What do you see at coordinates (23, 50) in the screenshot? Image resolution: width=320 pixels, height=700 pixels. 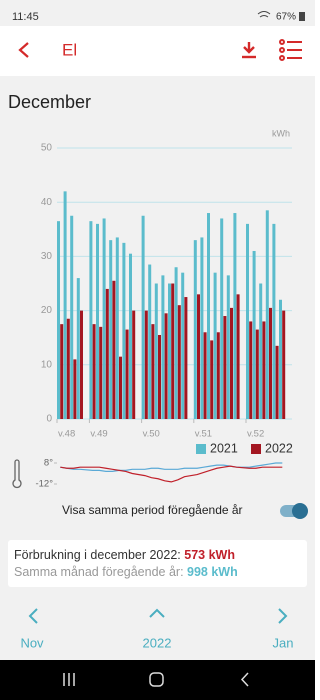 I see `back-button` at bounding box center [23, 50].